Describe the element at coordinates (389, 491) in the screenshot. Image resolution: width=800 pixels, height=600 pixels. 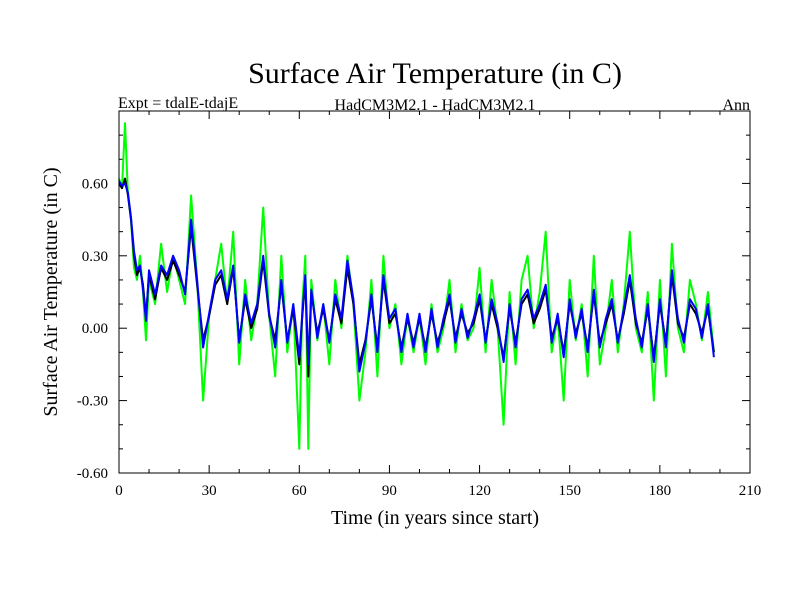
I see `x-tick-label: 90` at that location.